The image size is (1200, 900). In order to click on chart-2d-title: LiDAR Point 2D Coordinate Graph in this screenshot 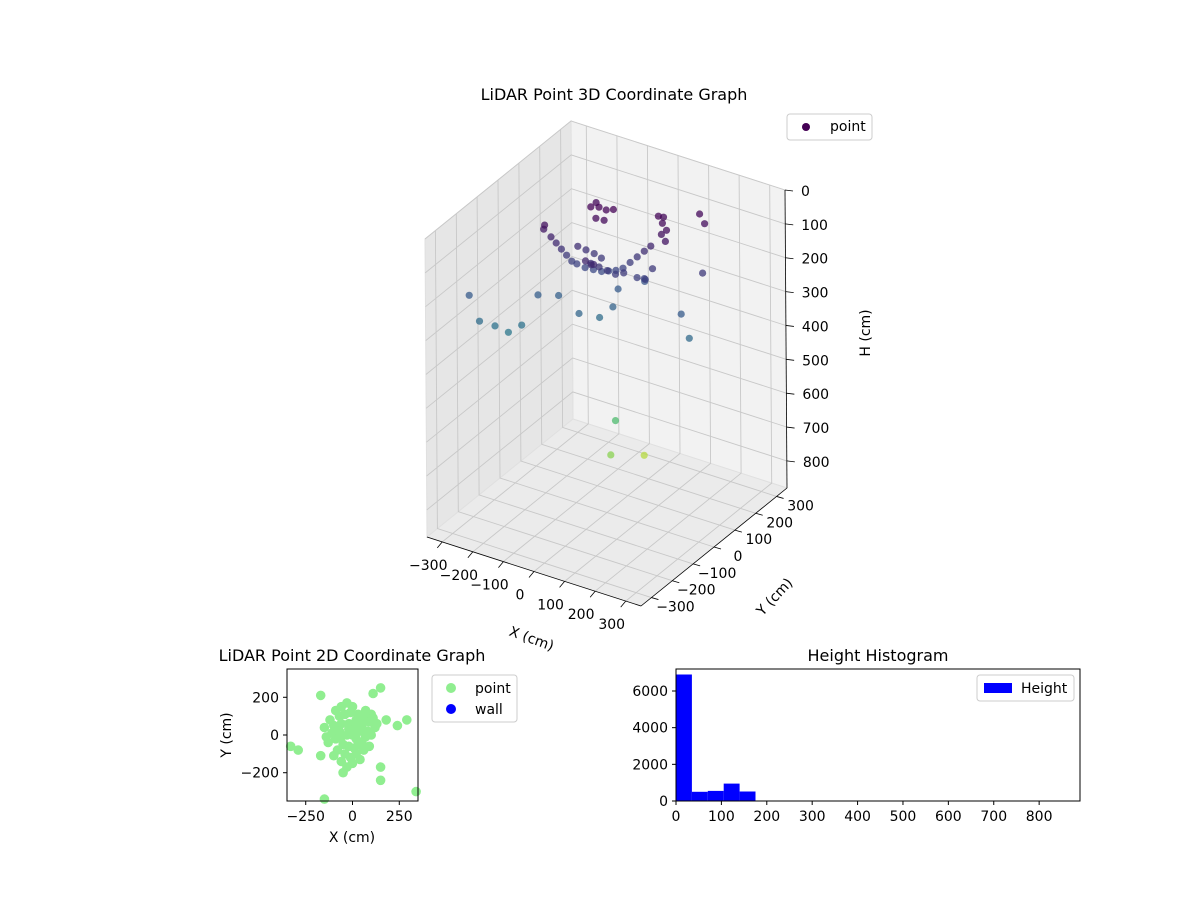, I will do `click(352, 655)`.